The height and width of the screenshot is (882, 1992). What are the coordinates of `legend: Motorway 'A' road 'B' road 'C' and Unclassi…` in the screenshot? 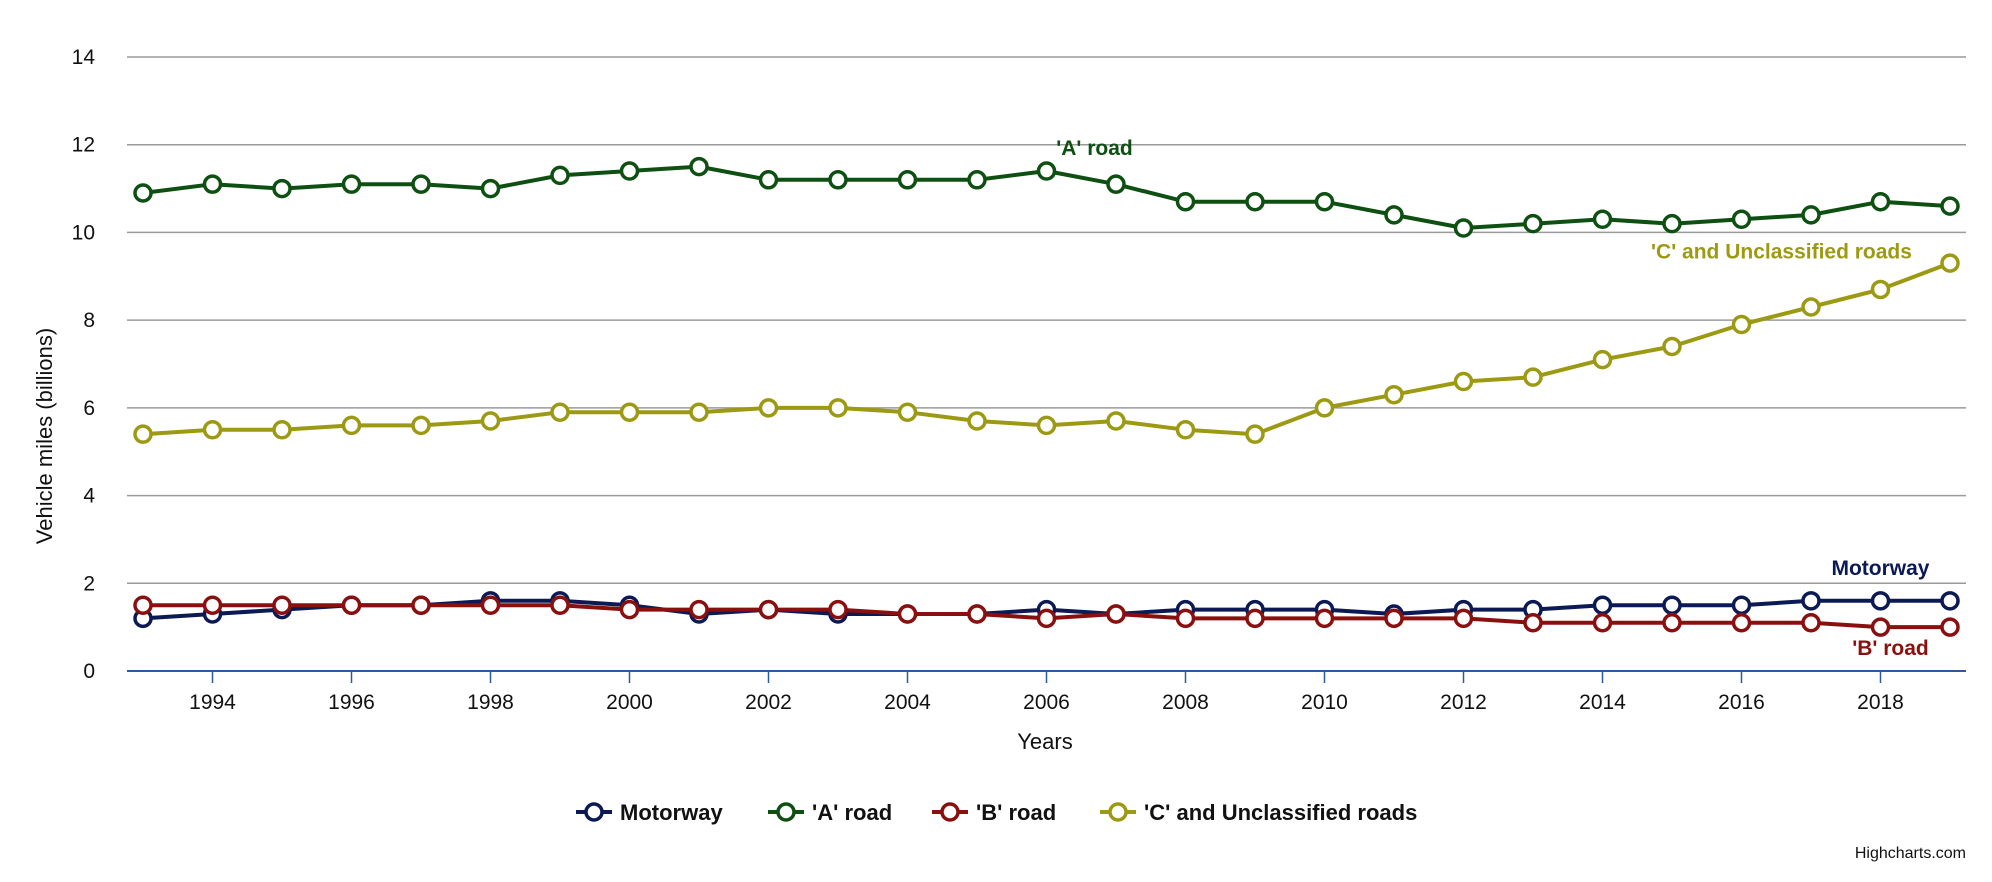 It's located at (996, 812).